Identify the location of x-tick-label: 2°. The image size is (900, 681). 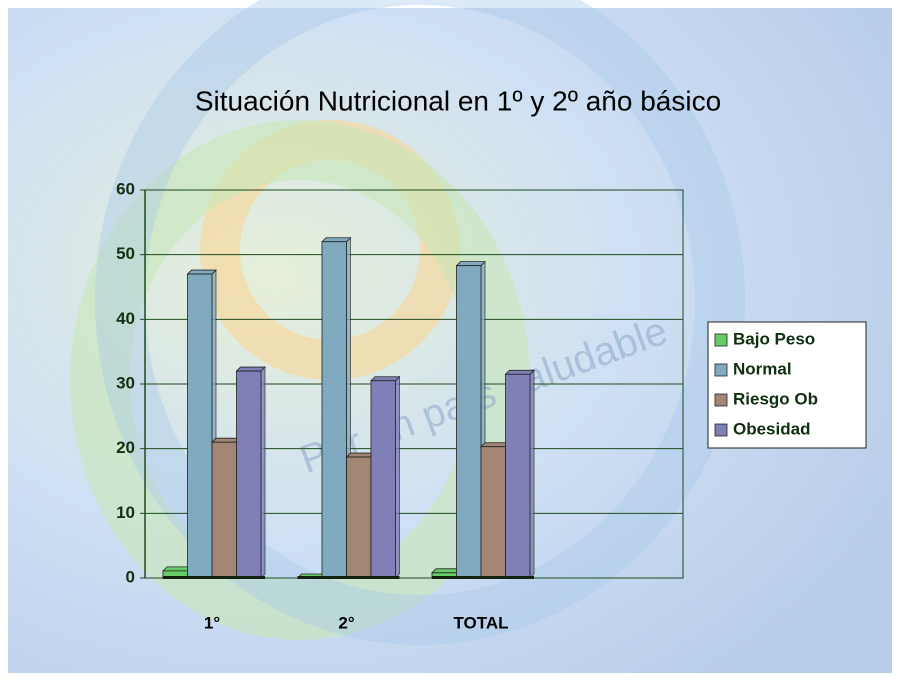
(346, 622).